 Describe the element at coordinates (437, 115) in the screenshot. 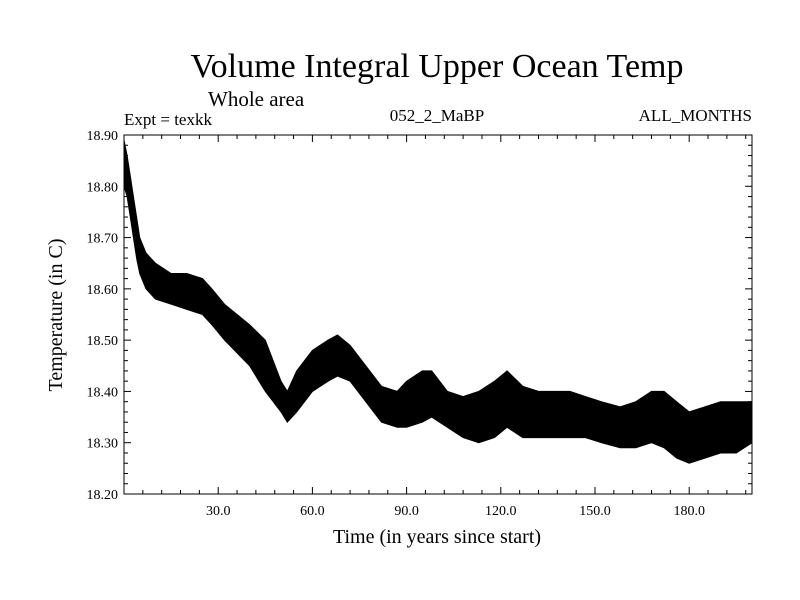

I see `run-label: 052_2_MaBP` at that location.